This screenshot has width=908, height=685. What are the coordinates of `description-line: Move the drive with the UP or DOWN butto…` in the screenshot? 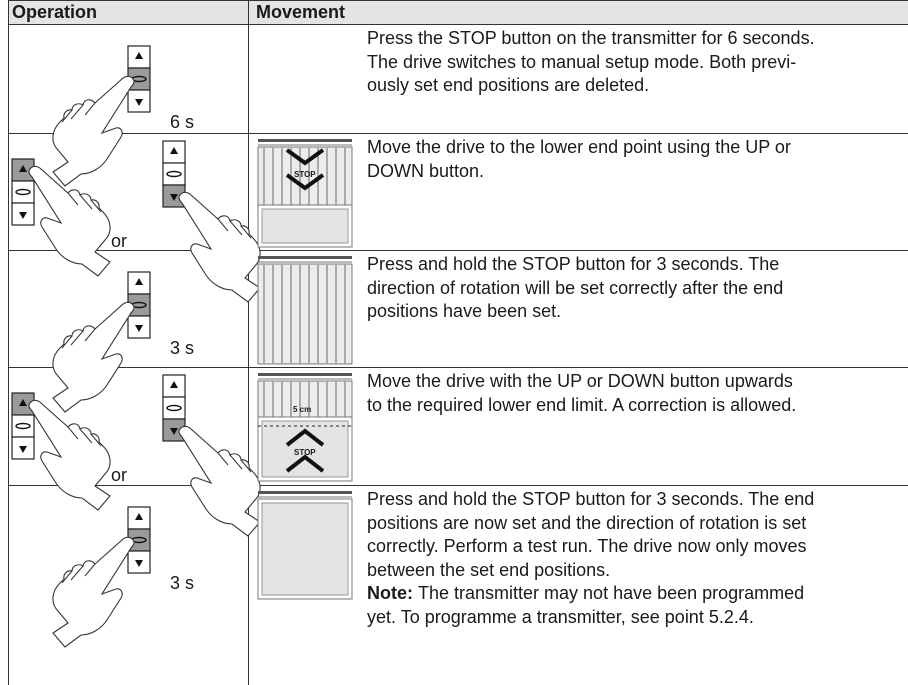 It's located at (580, 381).